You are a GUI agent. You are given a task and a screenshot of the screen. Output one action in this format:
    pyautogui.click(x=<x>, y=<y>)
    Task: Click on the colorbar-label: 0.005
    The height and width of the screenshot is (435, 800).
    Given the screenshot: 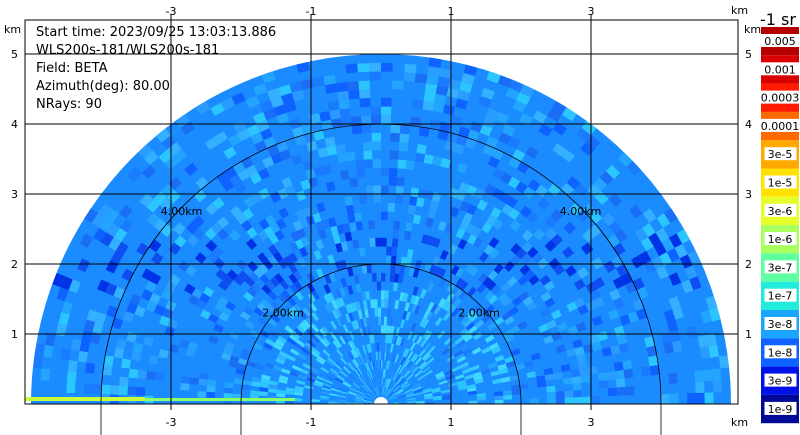 What is the action you would take?
    pyautogui.click(x=780, y=41)
    